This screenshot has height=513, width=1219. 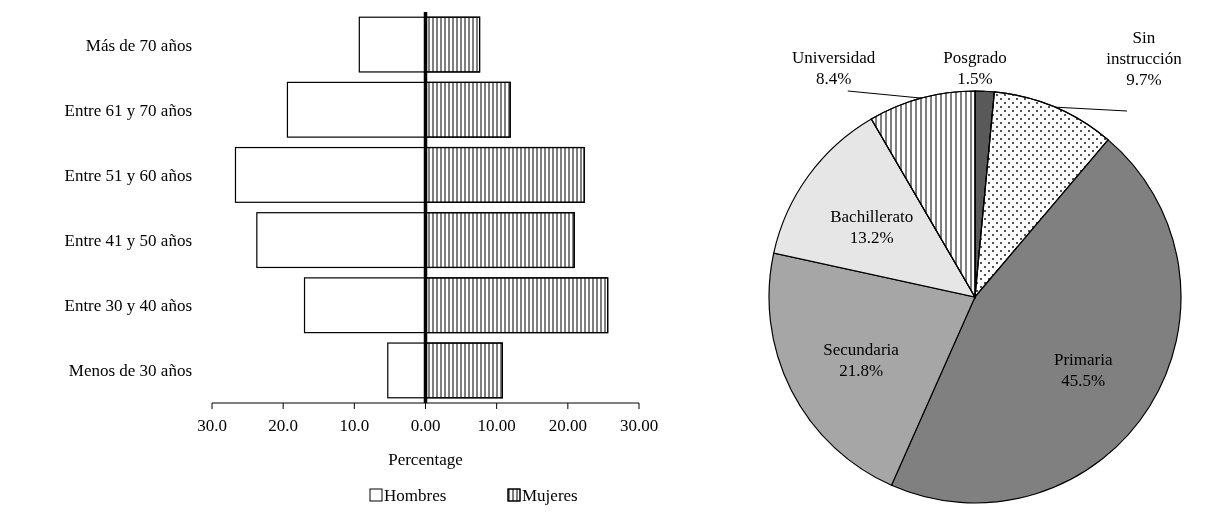 What do you see at coordinates (1144, 79) in the screenshot?
I see `data-label: 9.7%` at bounding box center [1144, 79].